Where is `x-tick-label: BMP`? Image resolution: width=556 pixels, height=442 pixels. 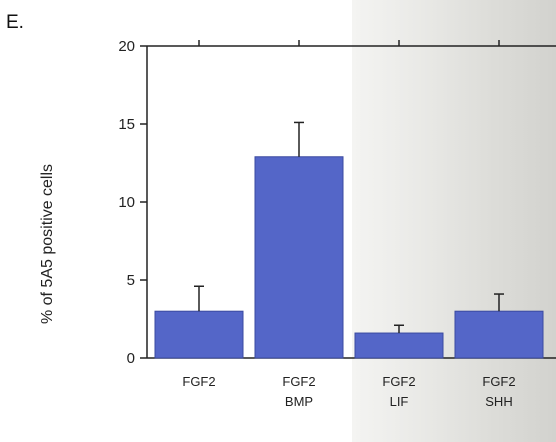
x-tick-label: BMP is located at coordinates (299, 401).